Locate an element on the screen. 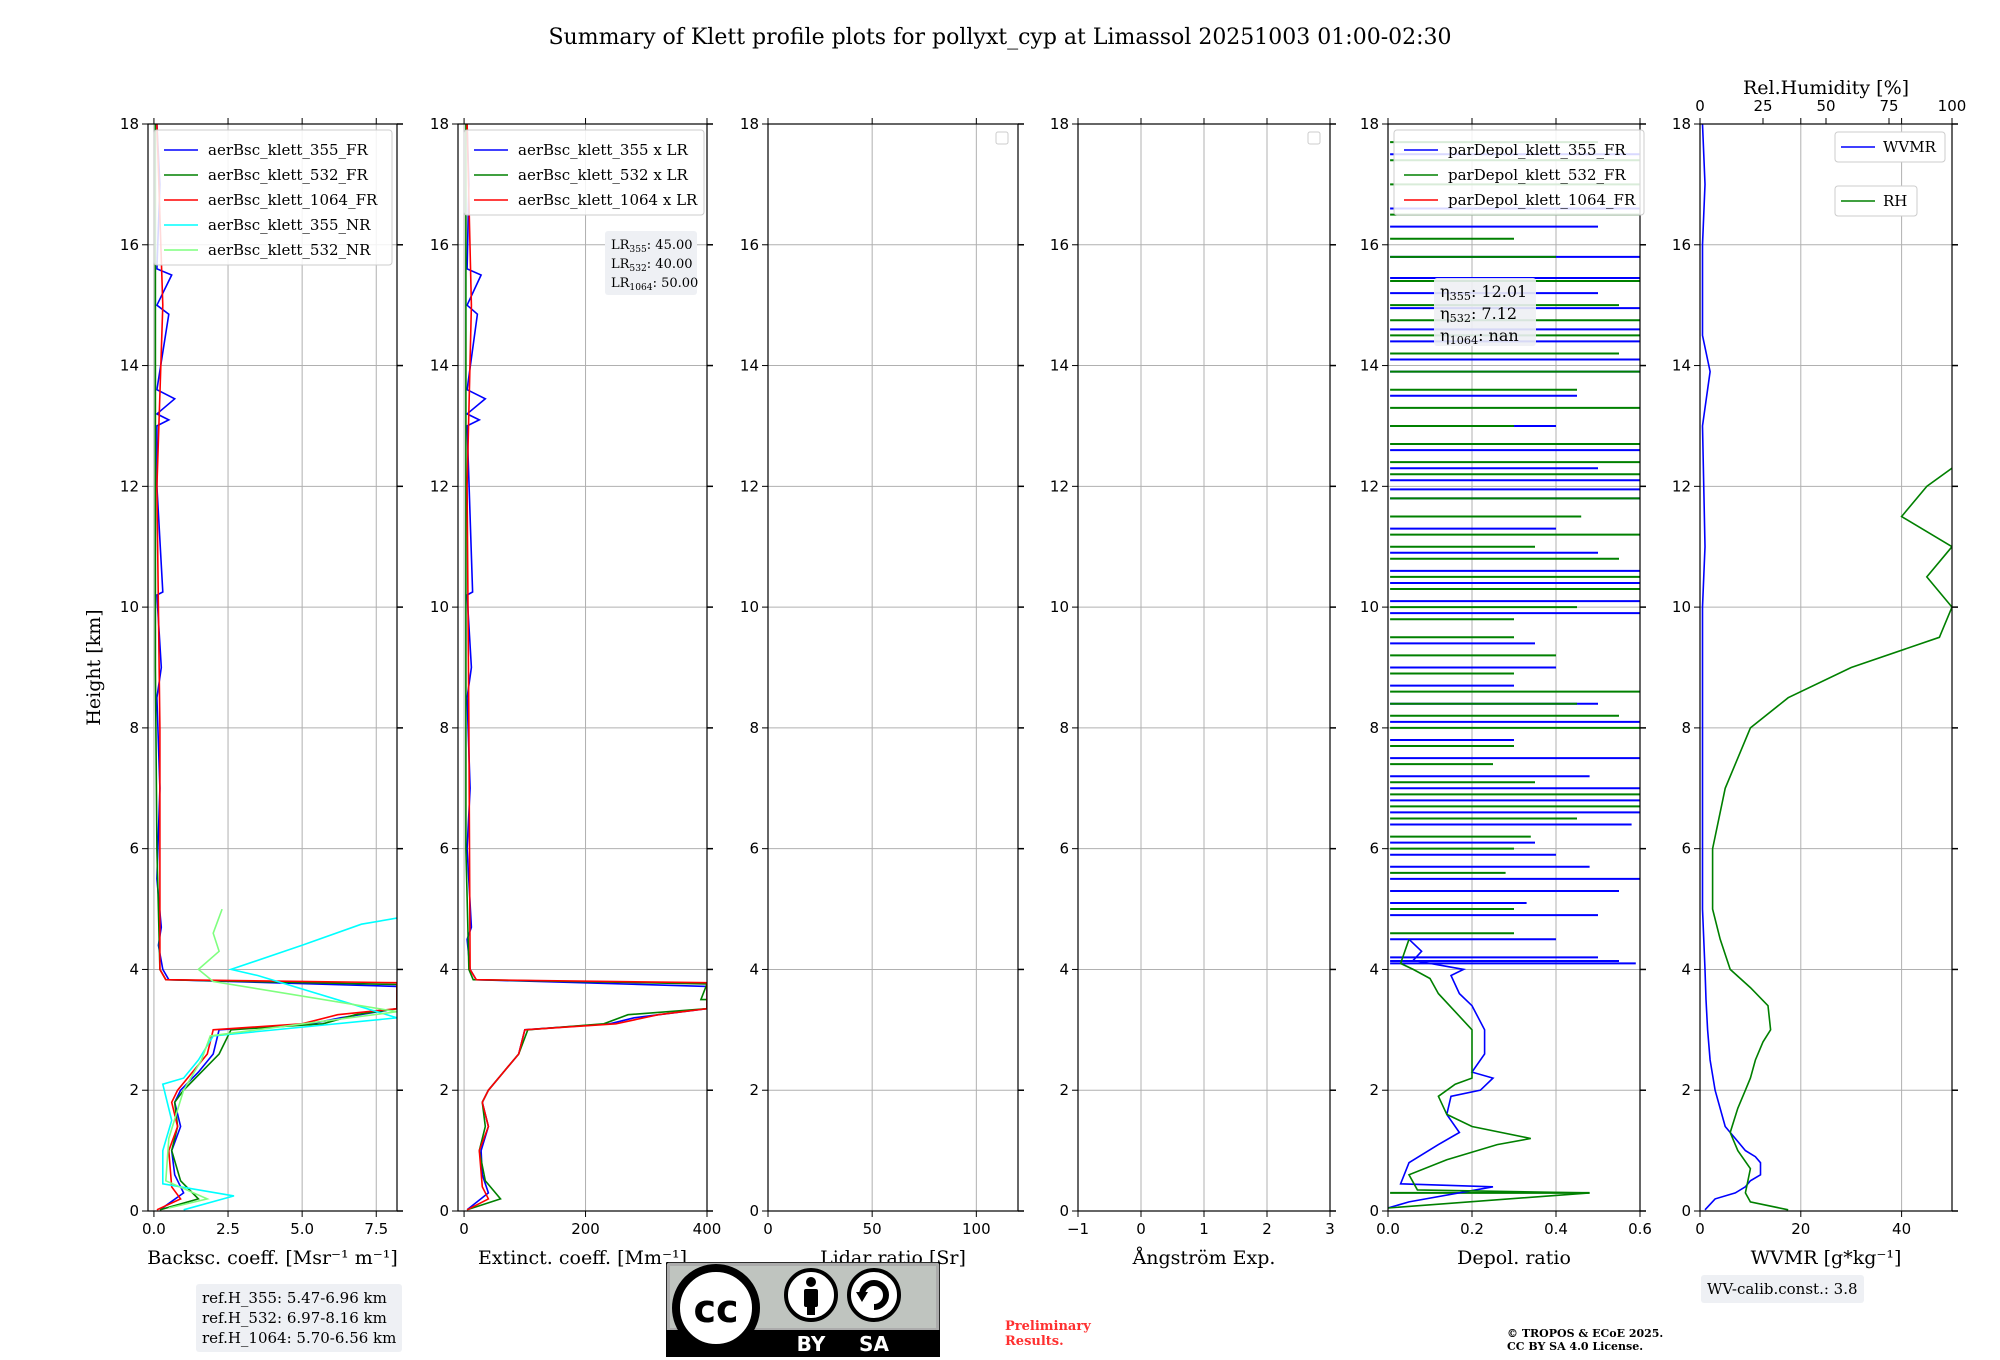  series-aerBsc_klett_355_NR is located at coordinates (279, 1064).